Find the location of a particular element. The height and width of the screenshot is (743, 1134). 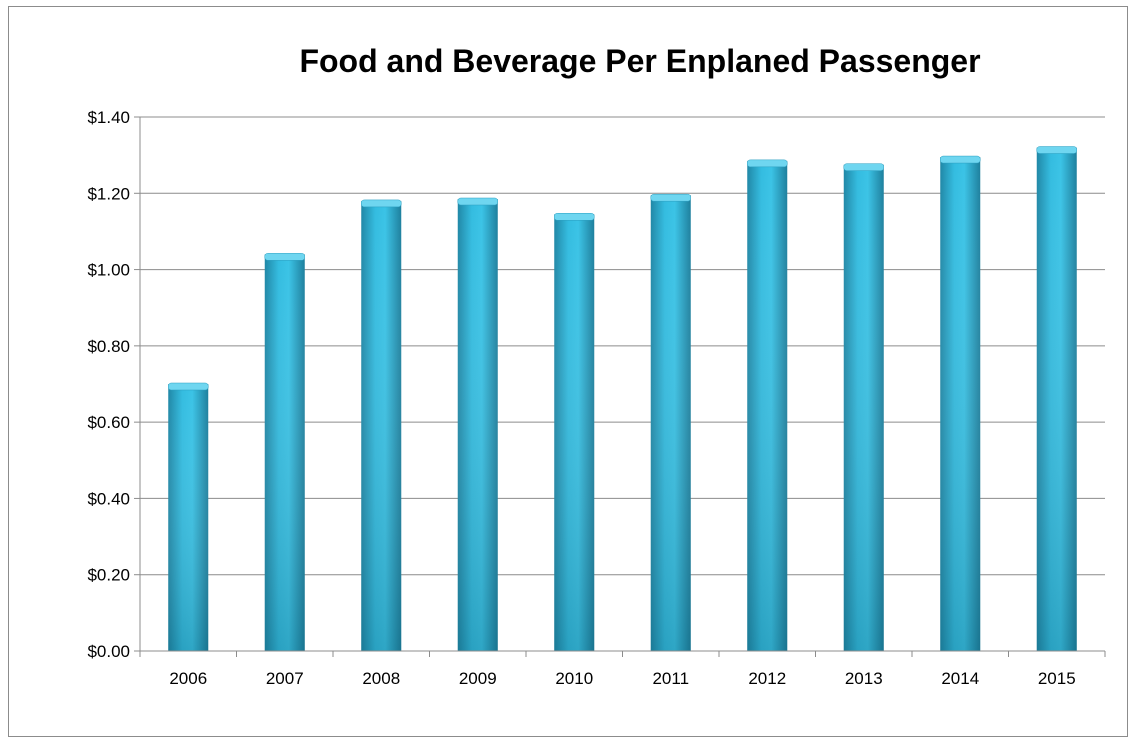

y-tick-label: $0.80 is located at coordinates (108, 346).